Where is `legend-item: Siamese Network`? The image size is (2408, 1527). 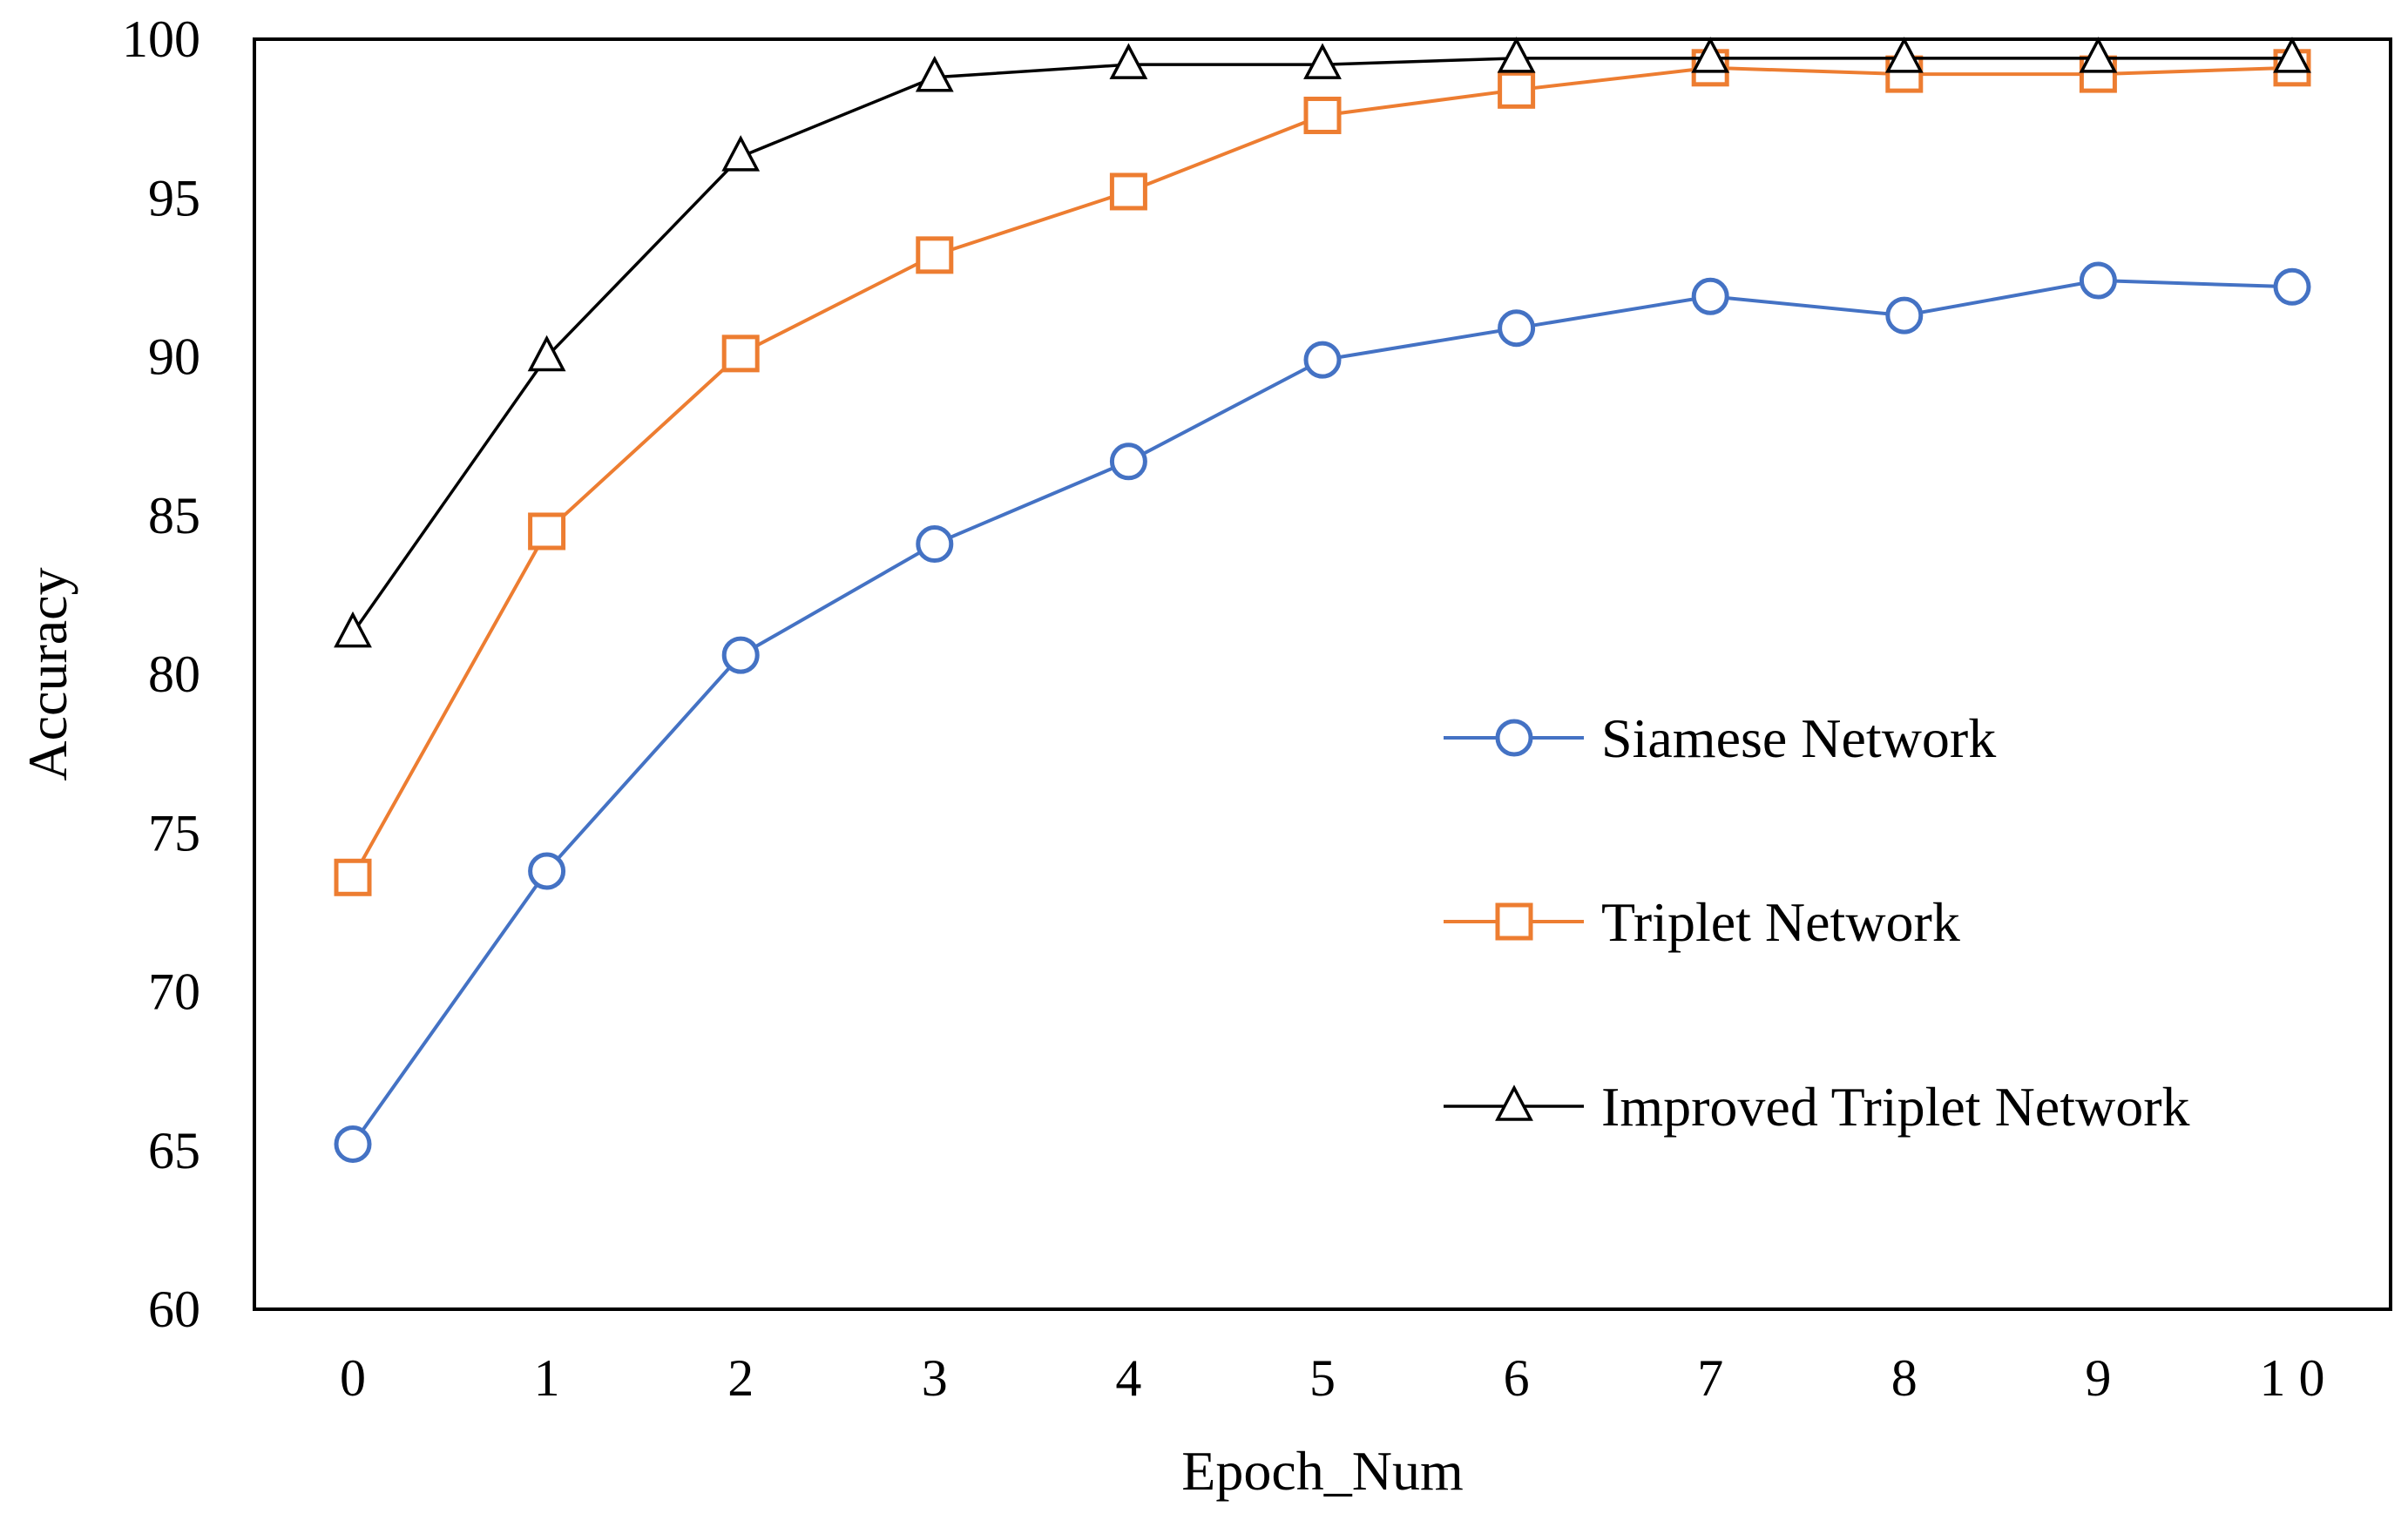
legend-item: Siamese Network is located at coordinates (1720, 738).